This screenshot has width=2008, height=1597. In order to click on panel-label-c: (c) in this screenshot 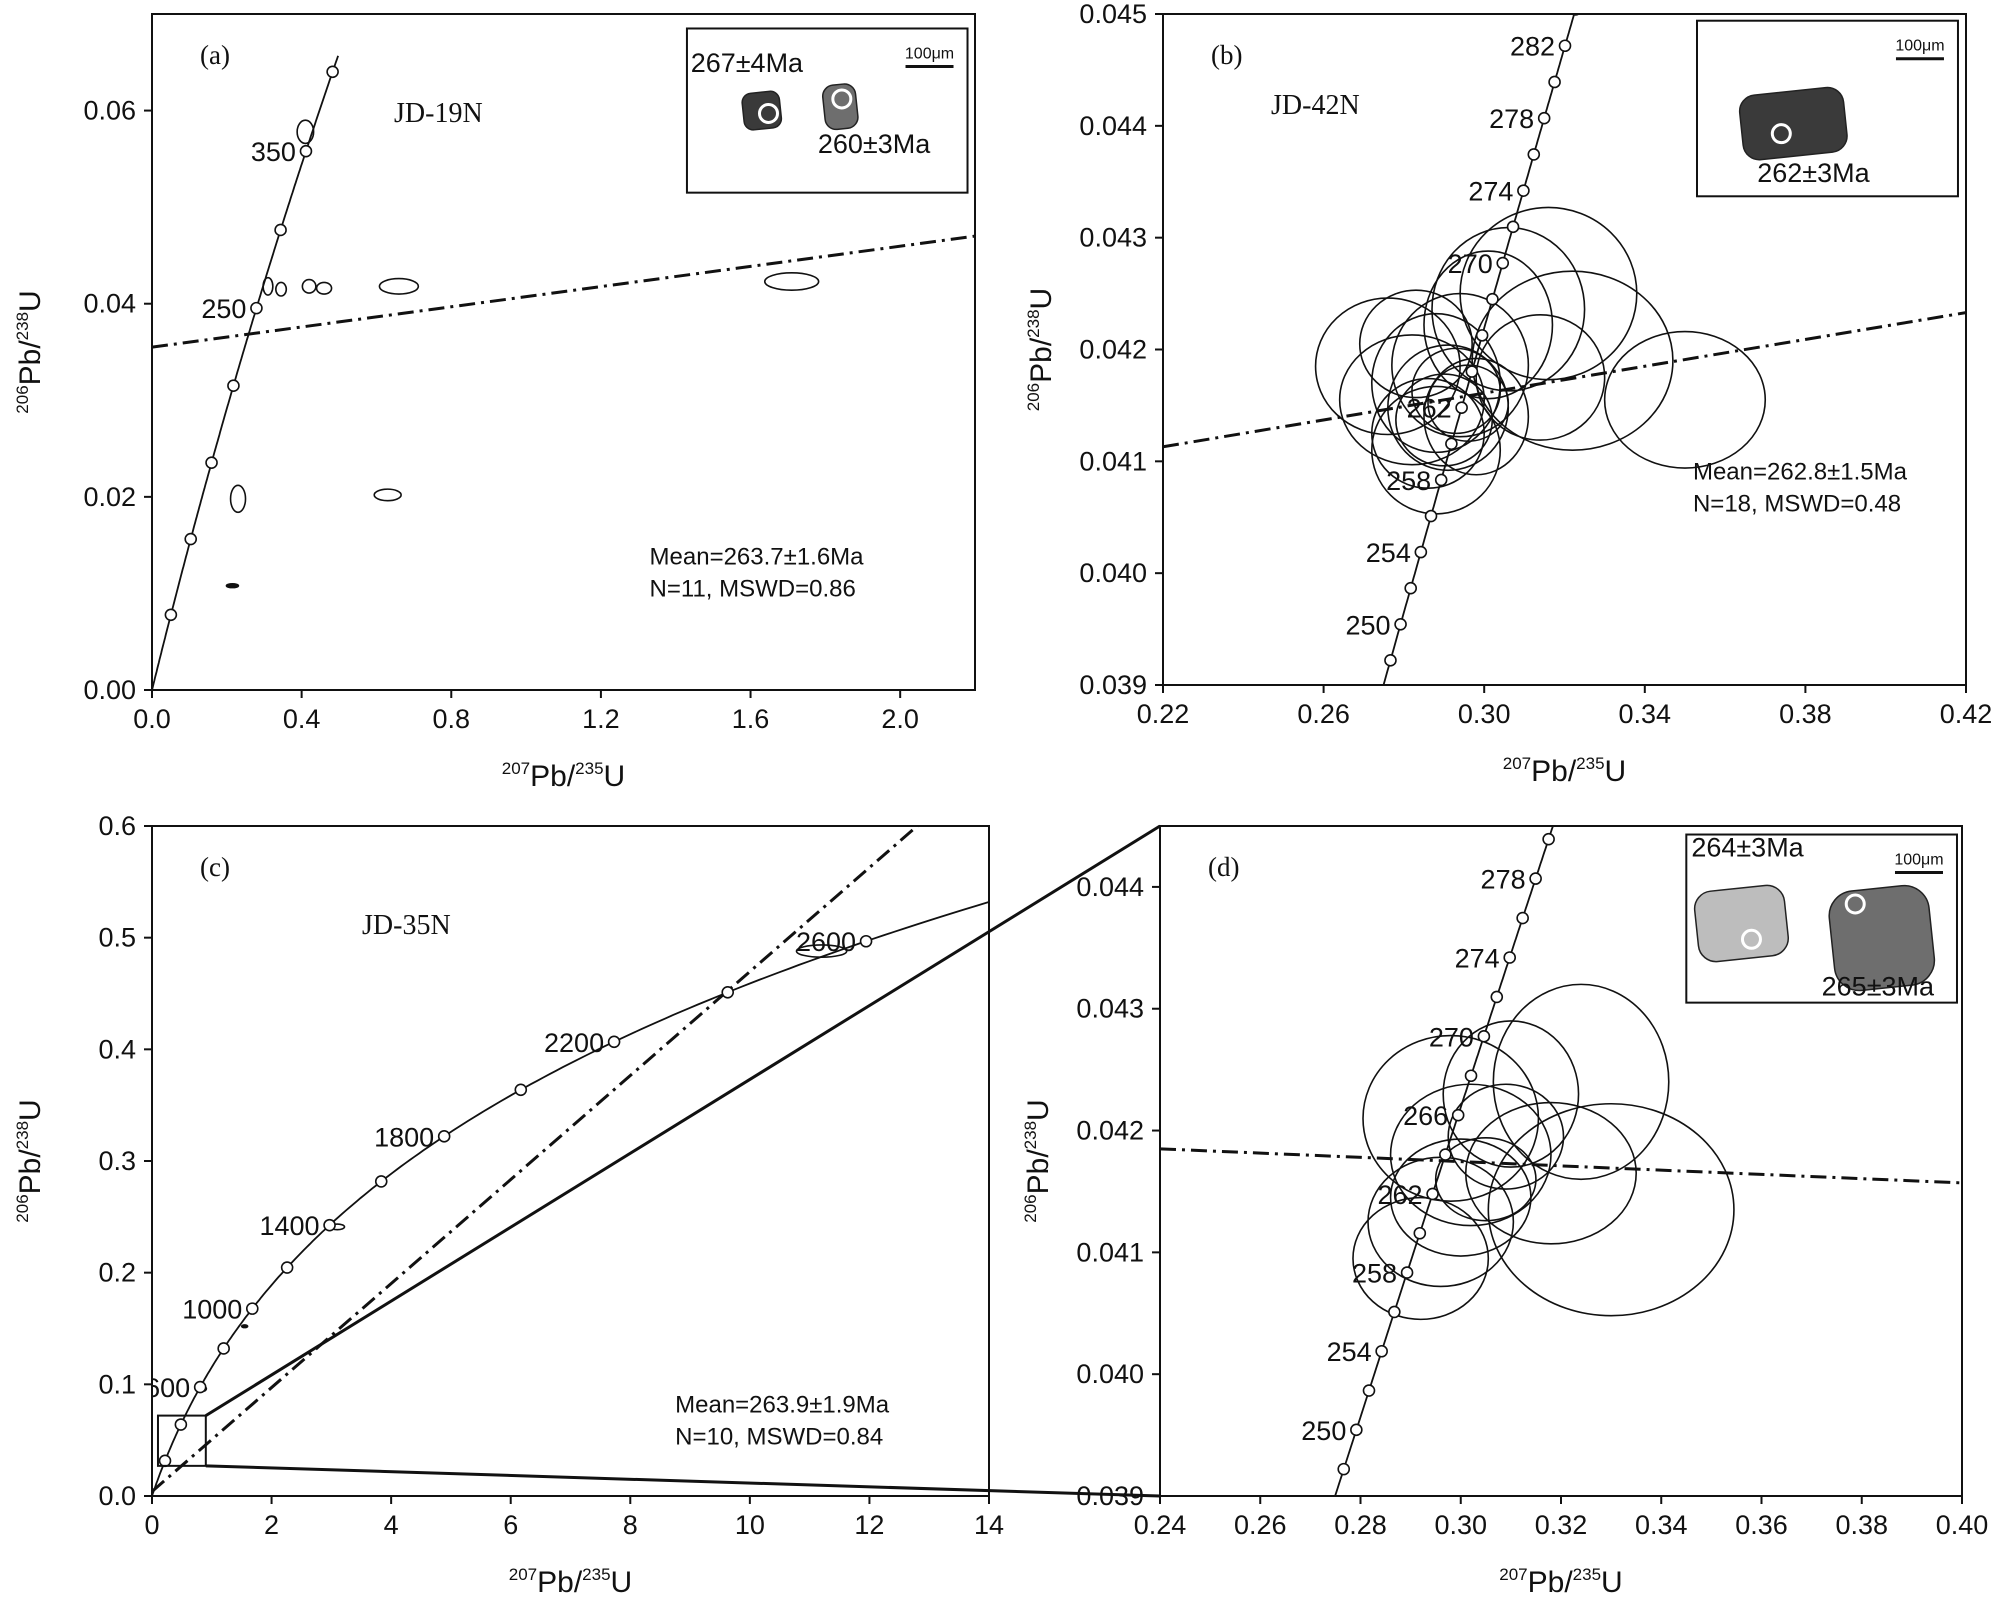, I will do `click(215, 867)`.